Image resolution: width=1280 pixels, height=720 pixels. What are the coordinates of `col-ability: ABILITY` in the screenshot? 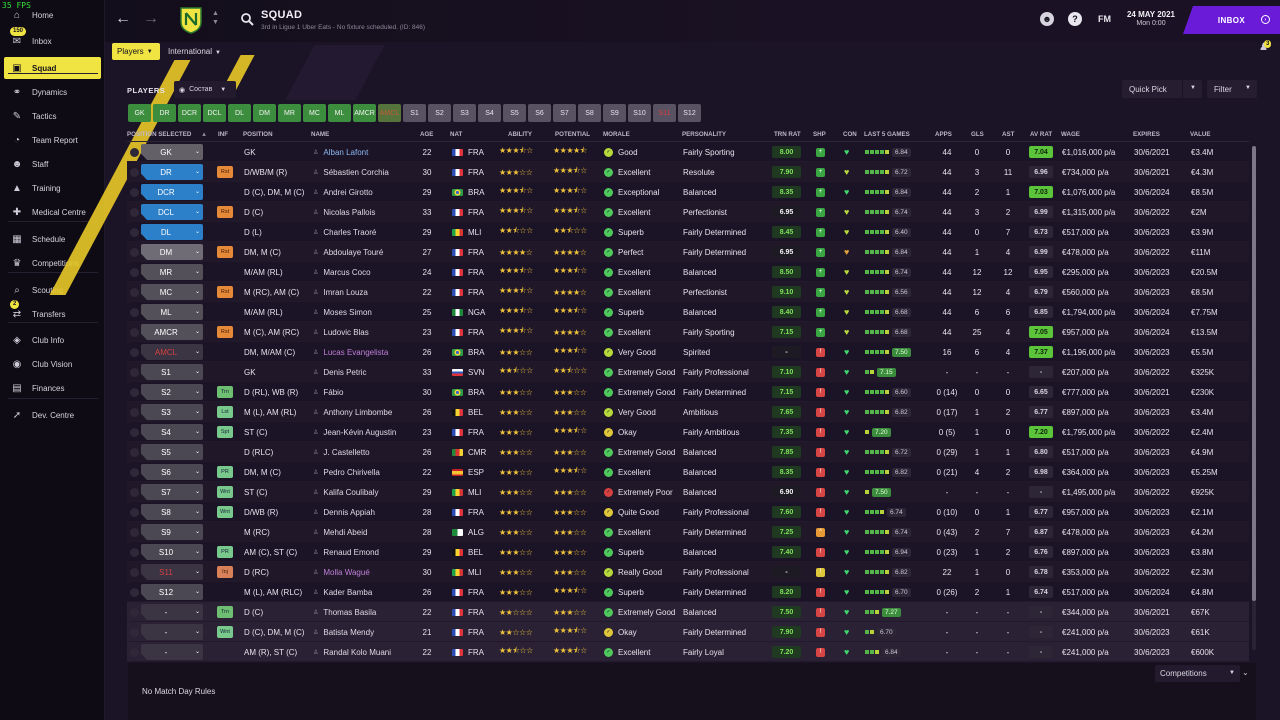 It's located at (520, 134).